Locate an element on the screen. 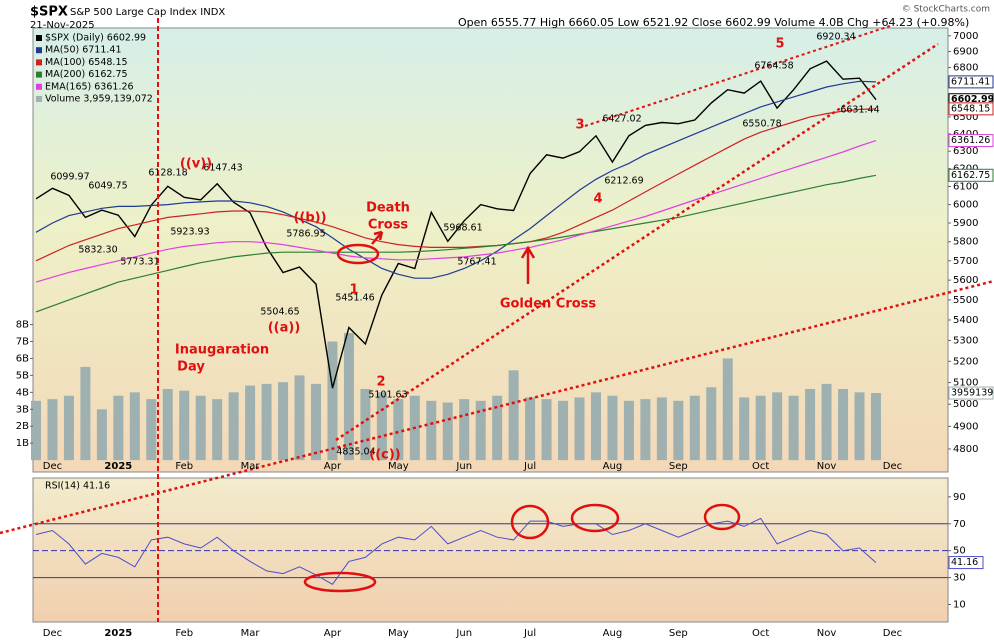 The image size is (994, 644). rsi-legend: RSI(14) 41.16 is located at coordinates (77, 486).